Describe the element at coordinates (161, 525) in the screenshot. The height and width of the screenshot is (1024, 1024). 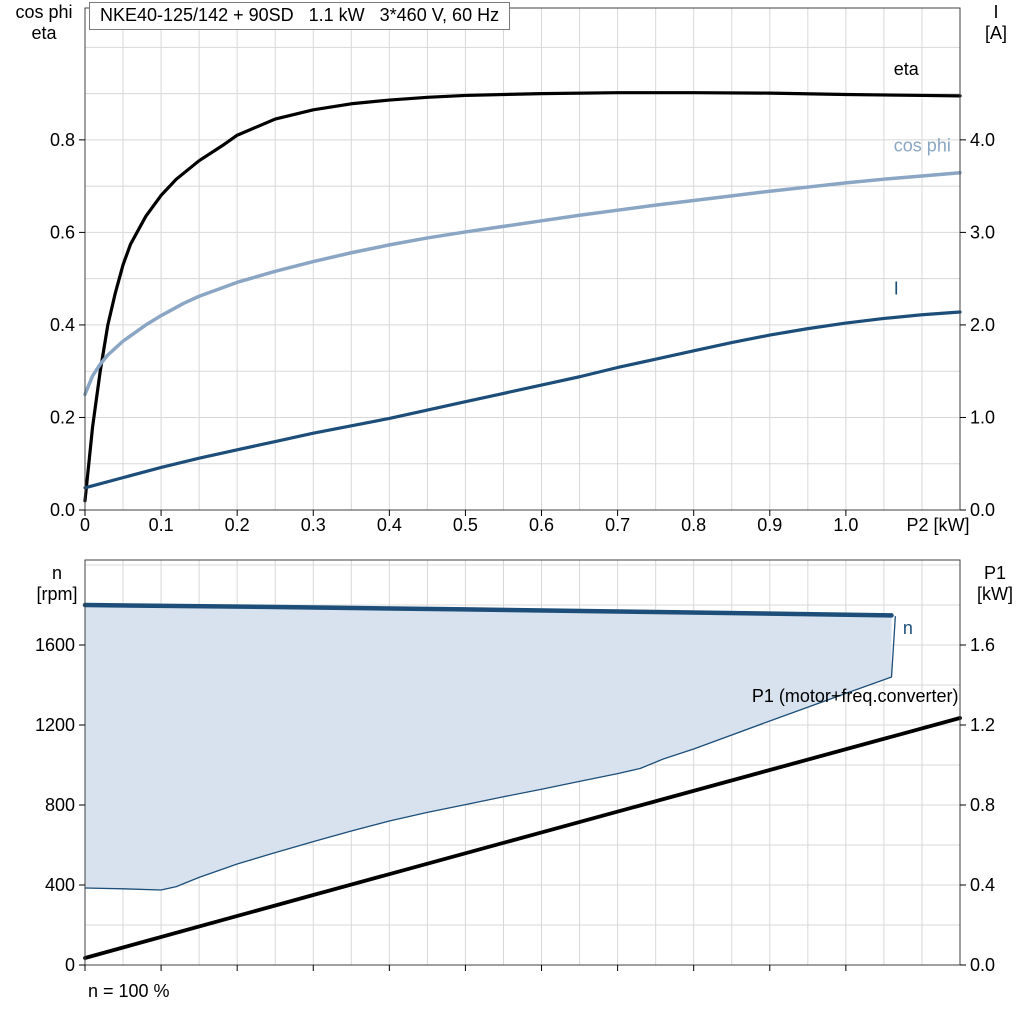
I see `svg-text: 0.1` at that location.